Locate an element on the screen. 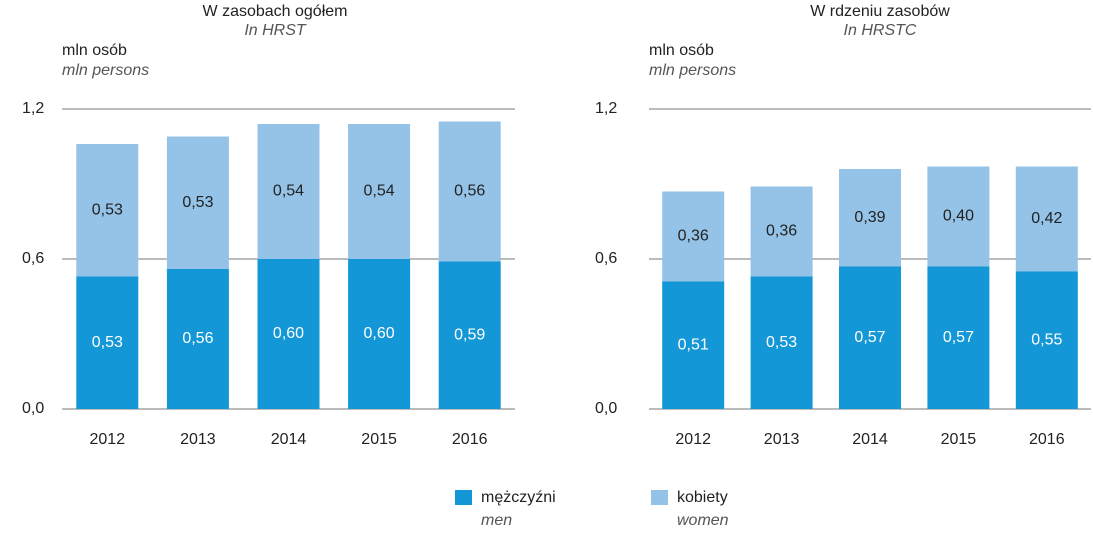  value-label: 0,51 is located at coordinates (693, 344).